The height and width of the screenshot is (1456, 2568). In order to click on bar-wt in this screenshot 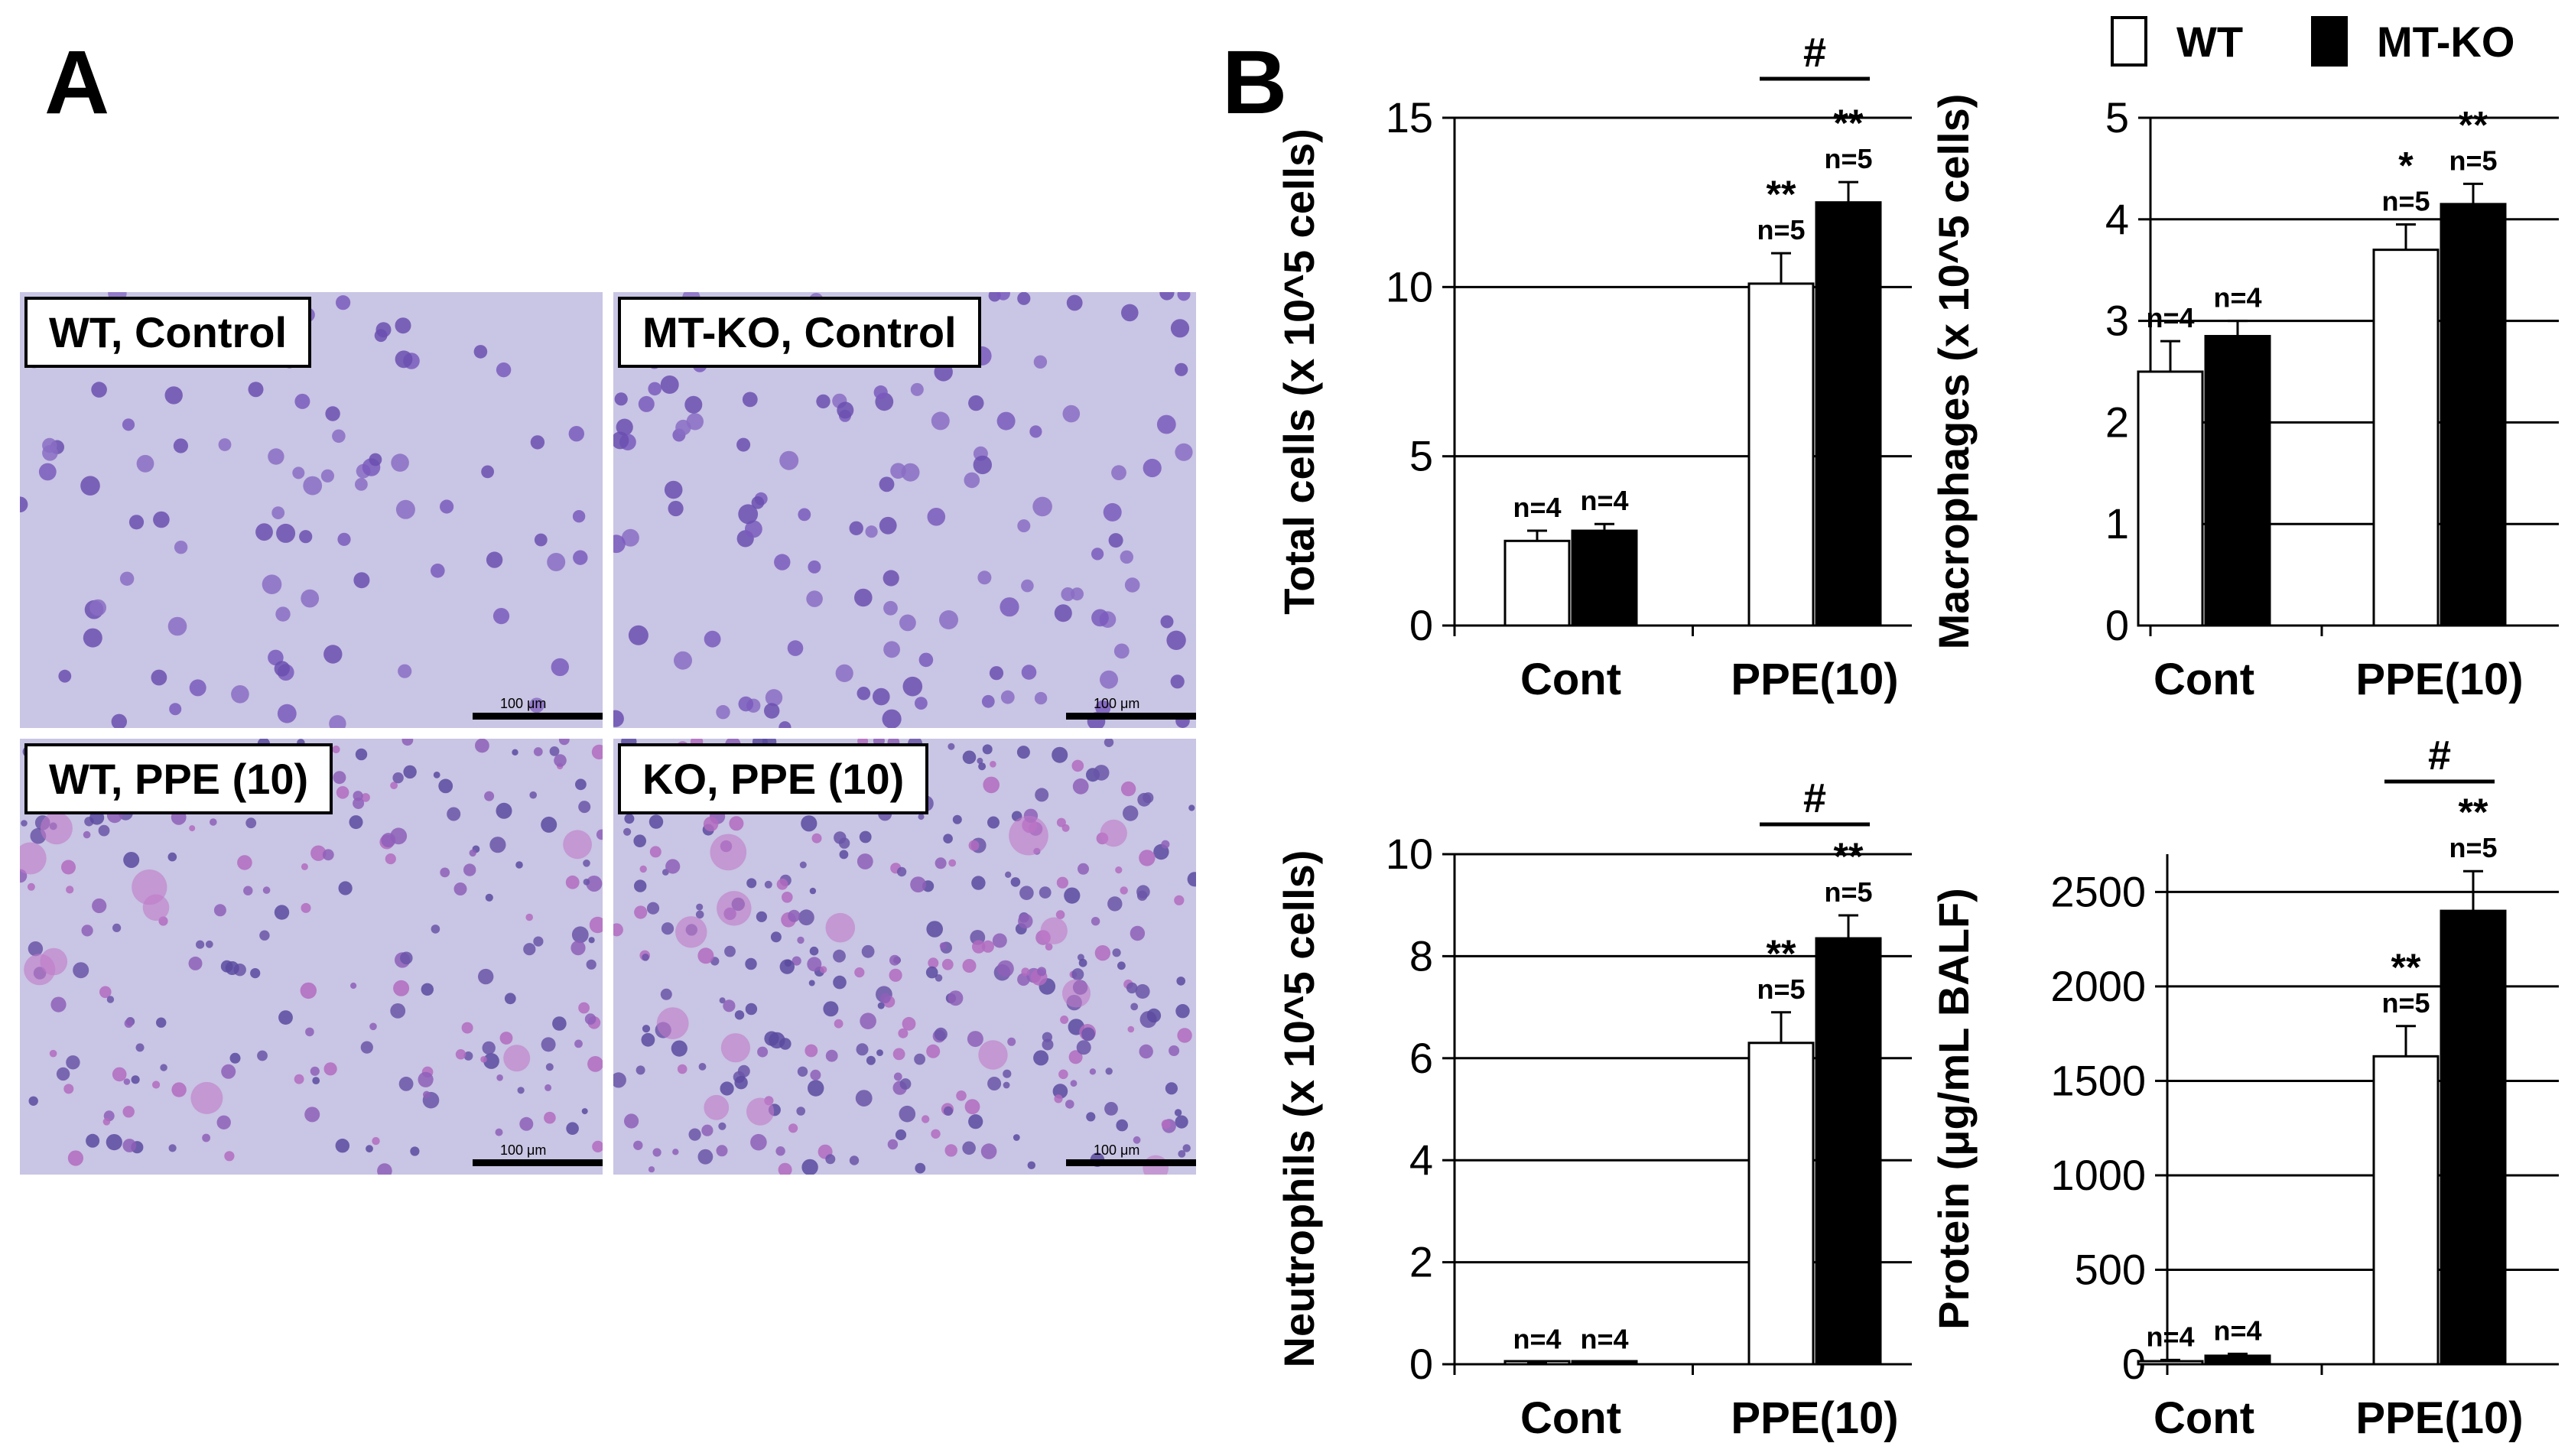, I will do `click(1781, 454)`.